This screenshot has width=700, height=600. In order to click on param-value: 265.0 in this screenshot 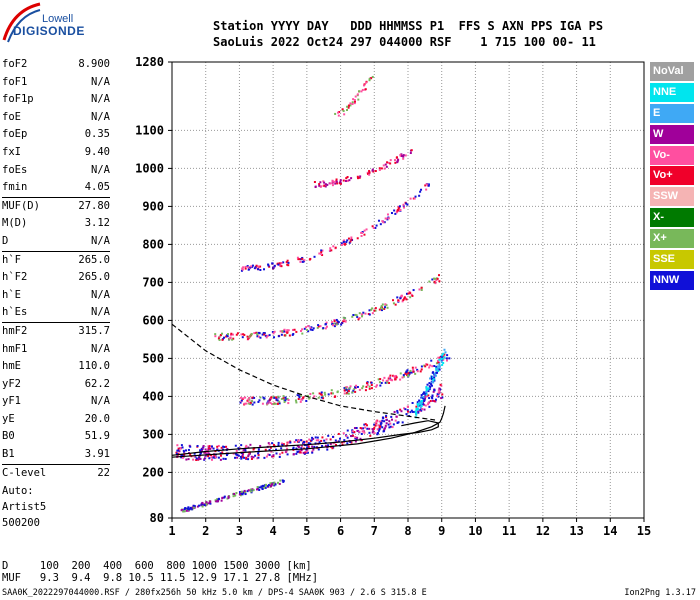, I will do `click(94, 259)`.